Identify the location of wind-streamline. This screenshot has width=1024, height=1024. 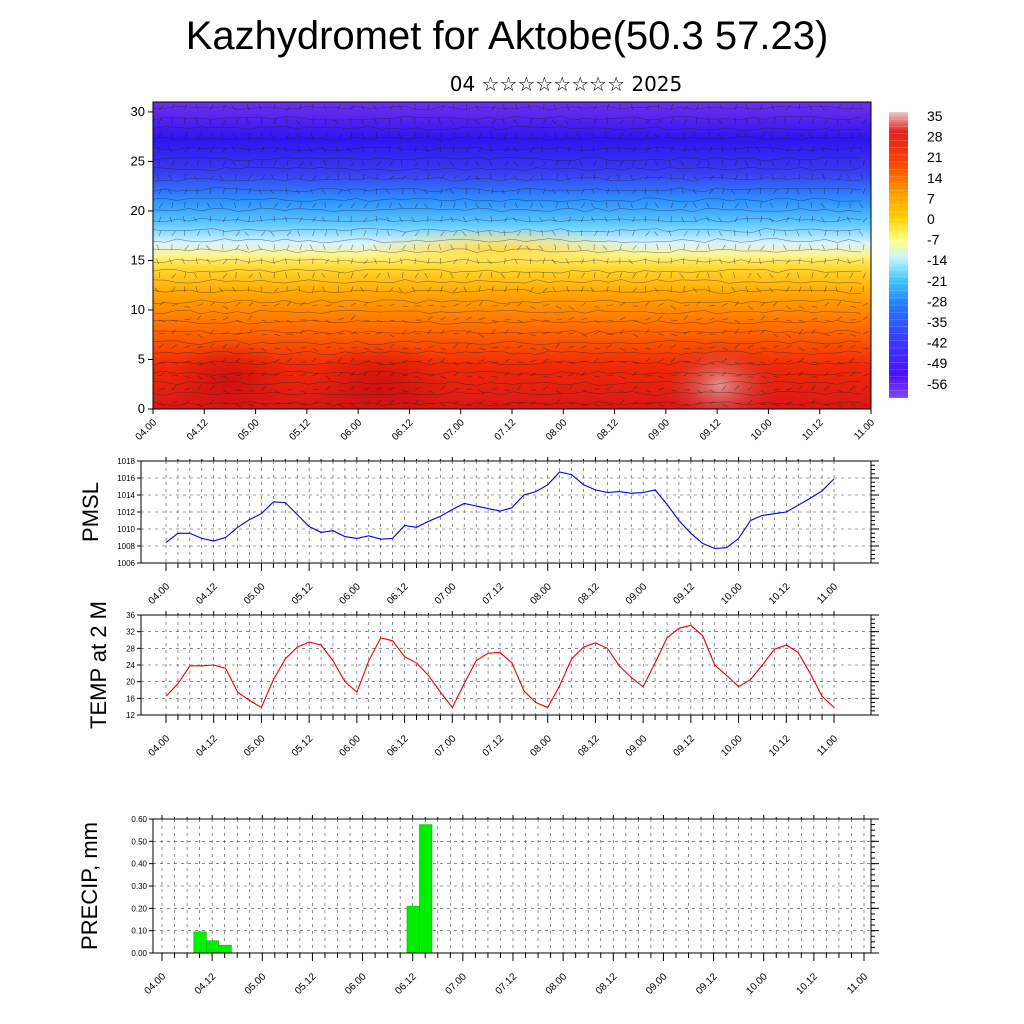
(507, 271).